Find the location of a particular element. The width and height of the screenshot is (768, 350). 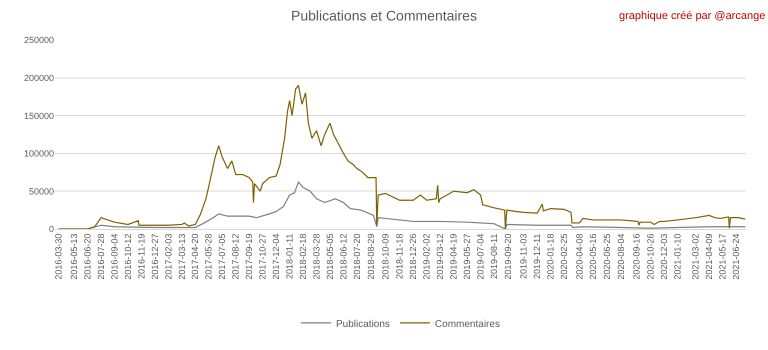

x-tick-label: 2019-07-04 is located at coordinates (481, 257).